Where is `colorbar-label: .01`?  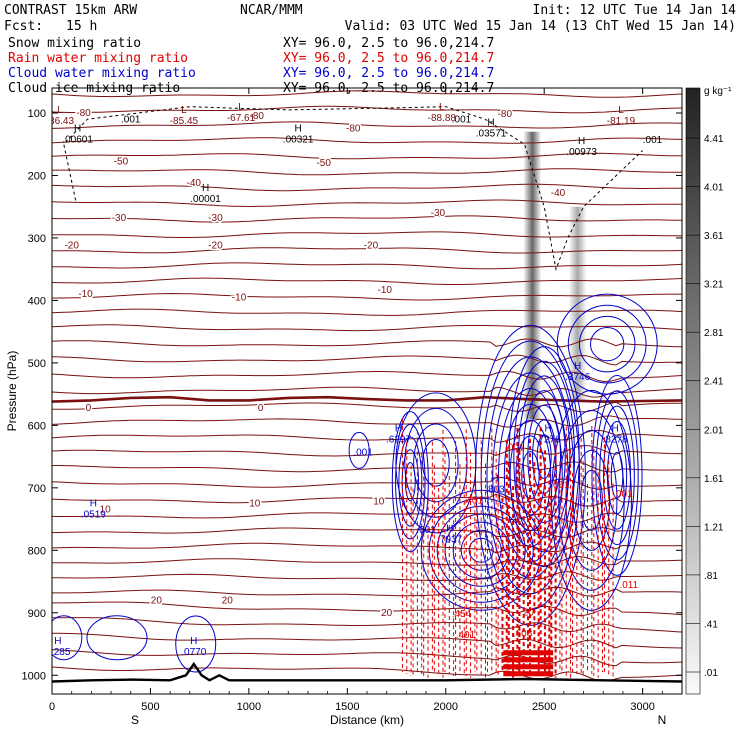
colorbar-label: .01 is located at coordinates (711, 673).